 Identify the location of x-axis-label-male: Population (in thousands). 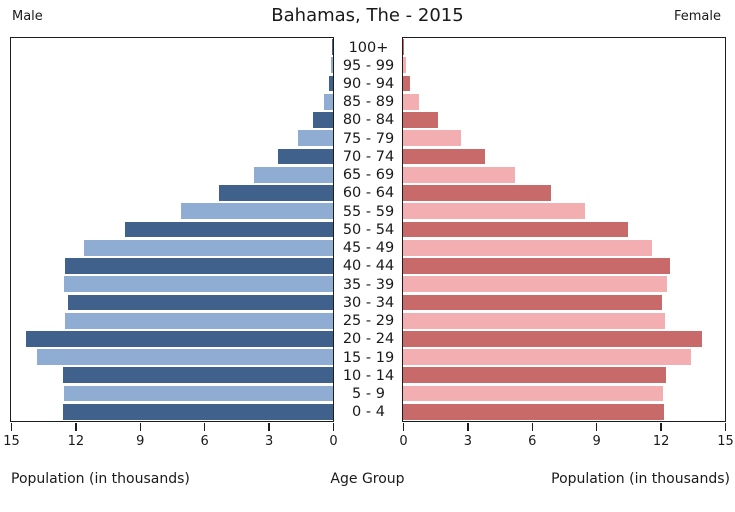
(100, 479).